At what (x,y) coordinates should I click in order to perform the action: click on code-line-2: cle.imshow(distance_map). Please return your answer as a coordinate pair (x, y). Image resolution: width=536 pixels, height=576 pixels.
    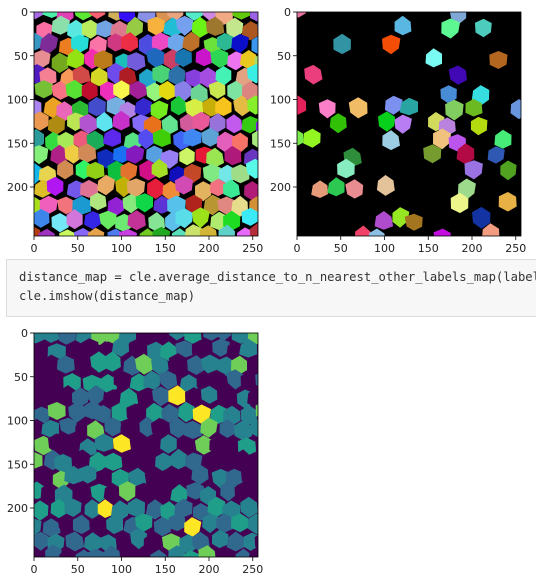
    Looking at the image, I should click on (107, 296).